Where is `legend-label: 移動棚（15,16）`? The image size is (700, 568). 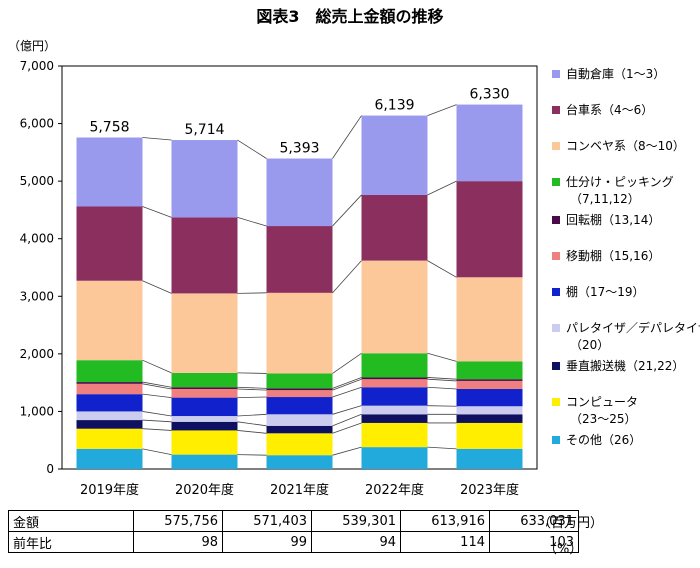
legend-label: 移動棚（15,16） is located at coordinates (613, 255).